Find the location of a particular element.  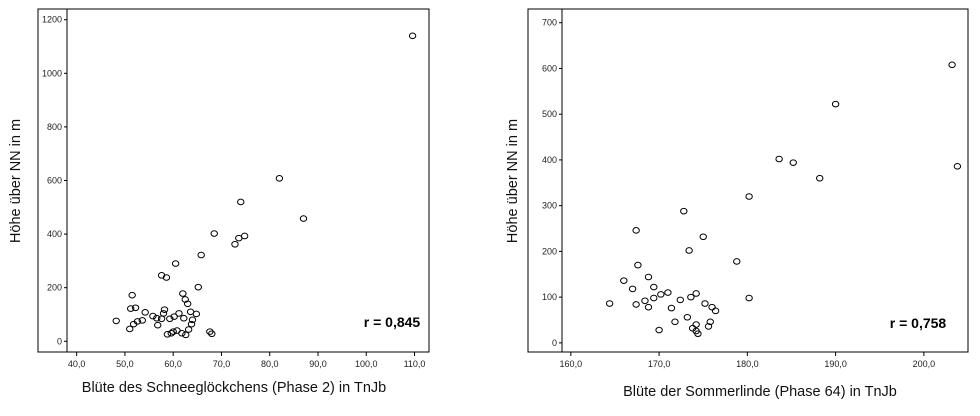

x-tick-label: 60,0 is located at coordinates (173, 364).